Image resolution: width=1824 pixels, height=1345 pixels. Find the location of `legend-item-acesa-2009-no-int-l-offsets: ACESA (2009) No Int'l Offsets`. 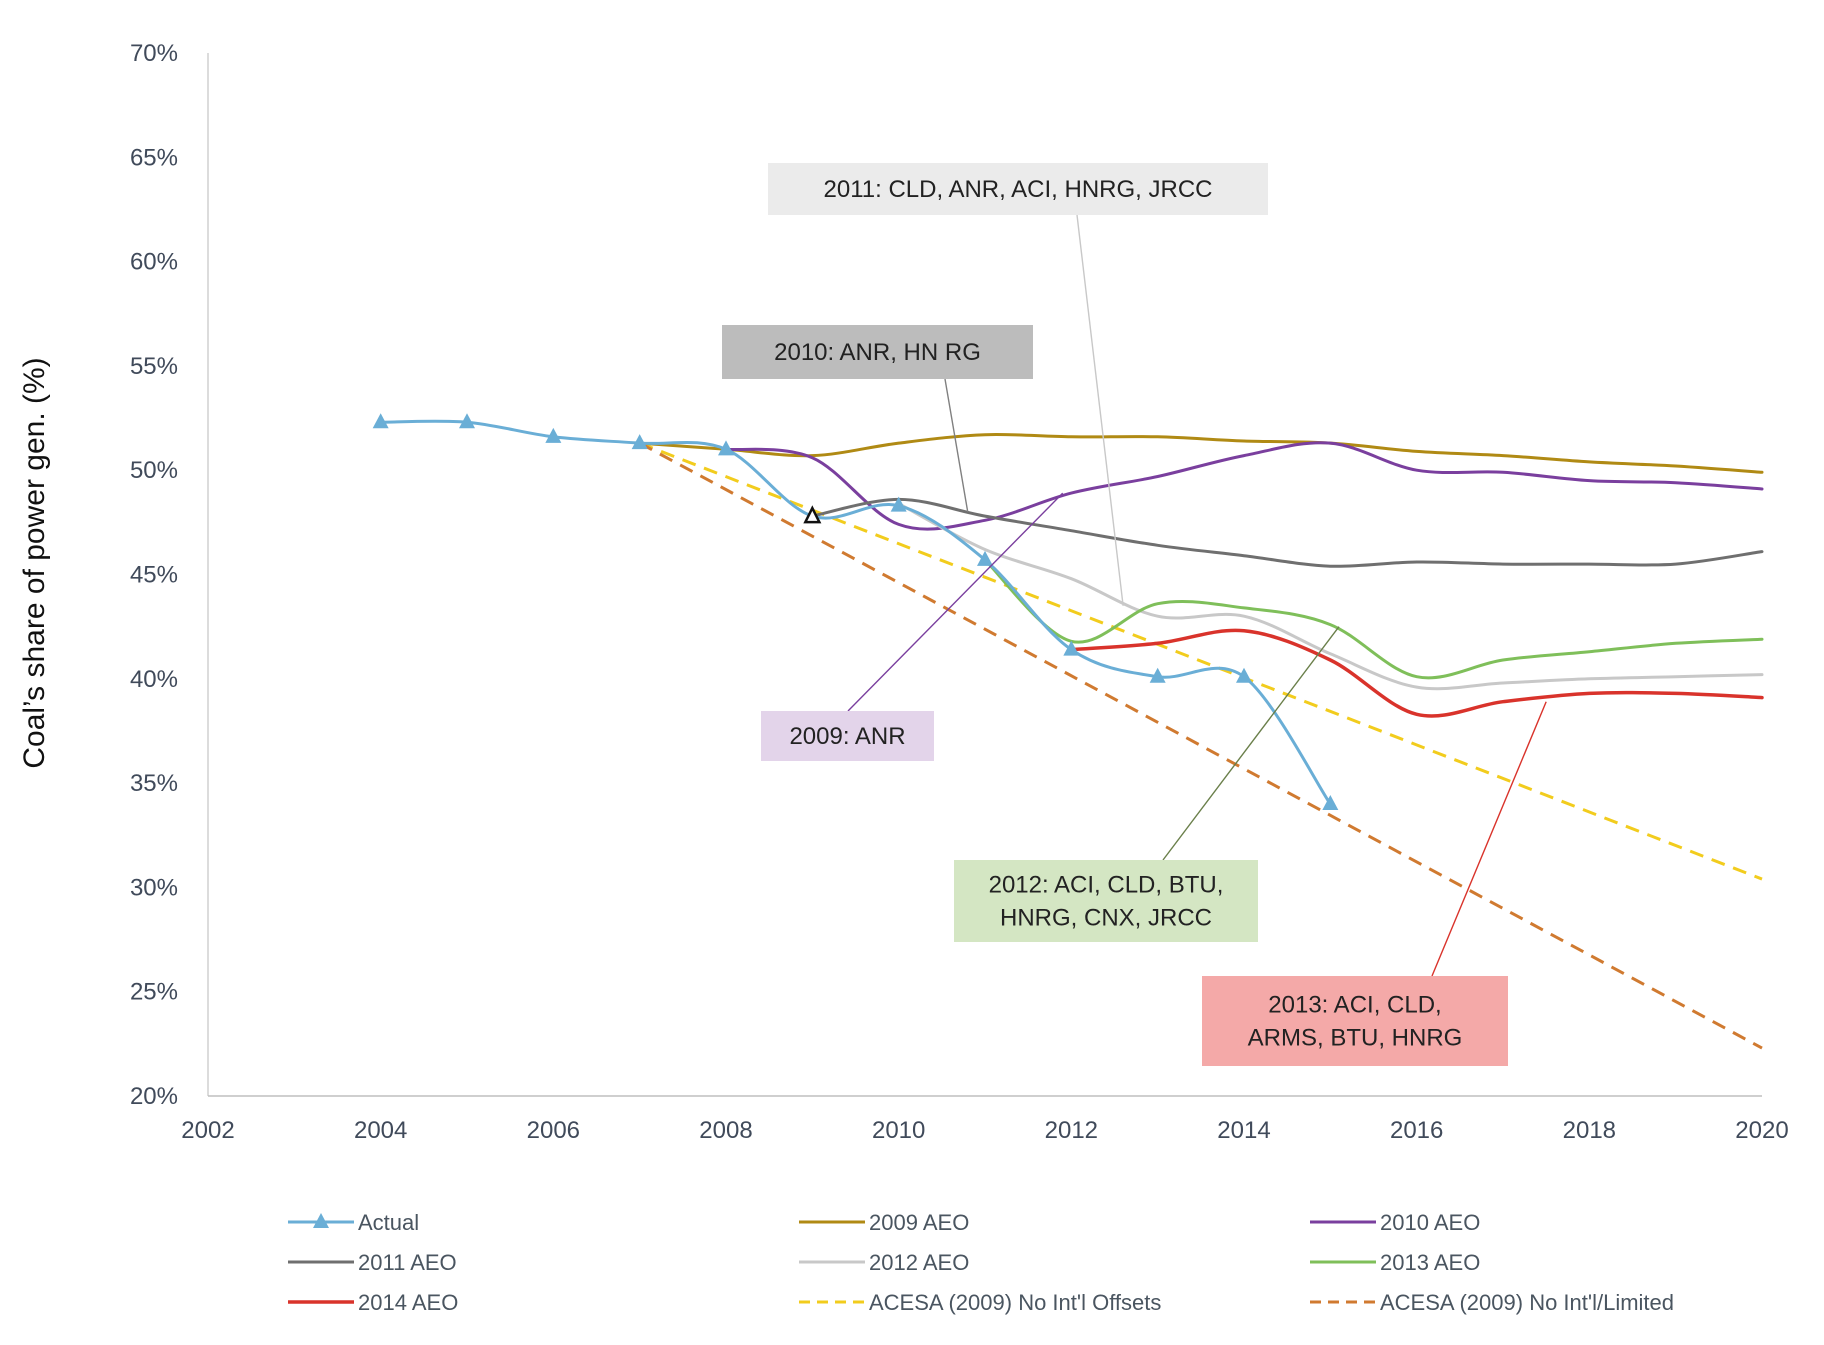

legend-item-acesa-2009-no-int-l-offsets: ACESA (2009) No Int'l Offsets is located at coordinates (980, 1302).